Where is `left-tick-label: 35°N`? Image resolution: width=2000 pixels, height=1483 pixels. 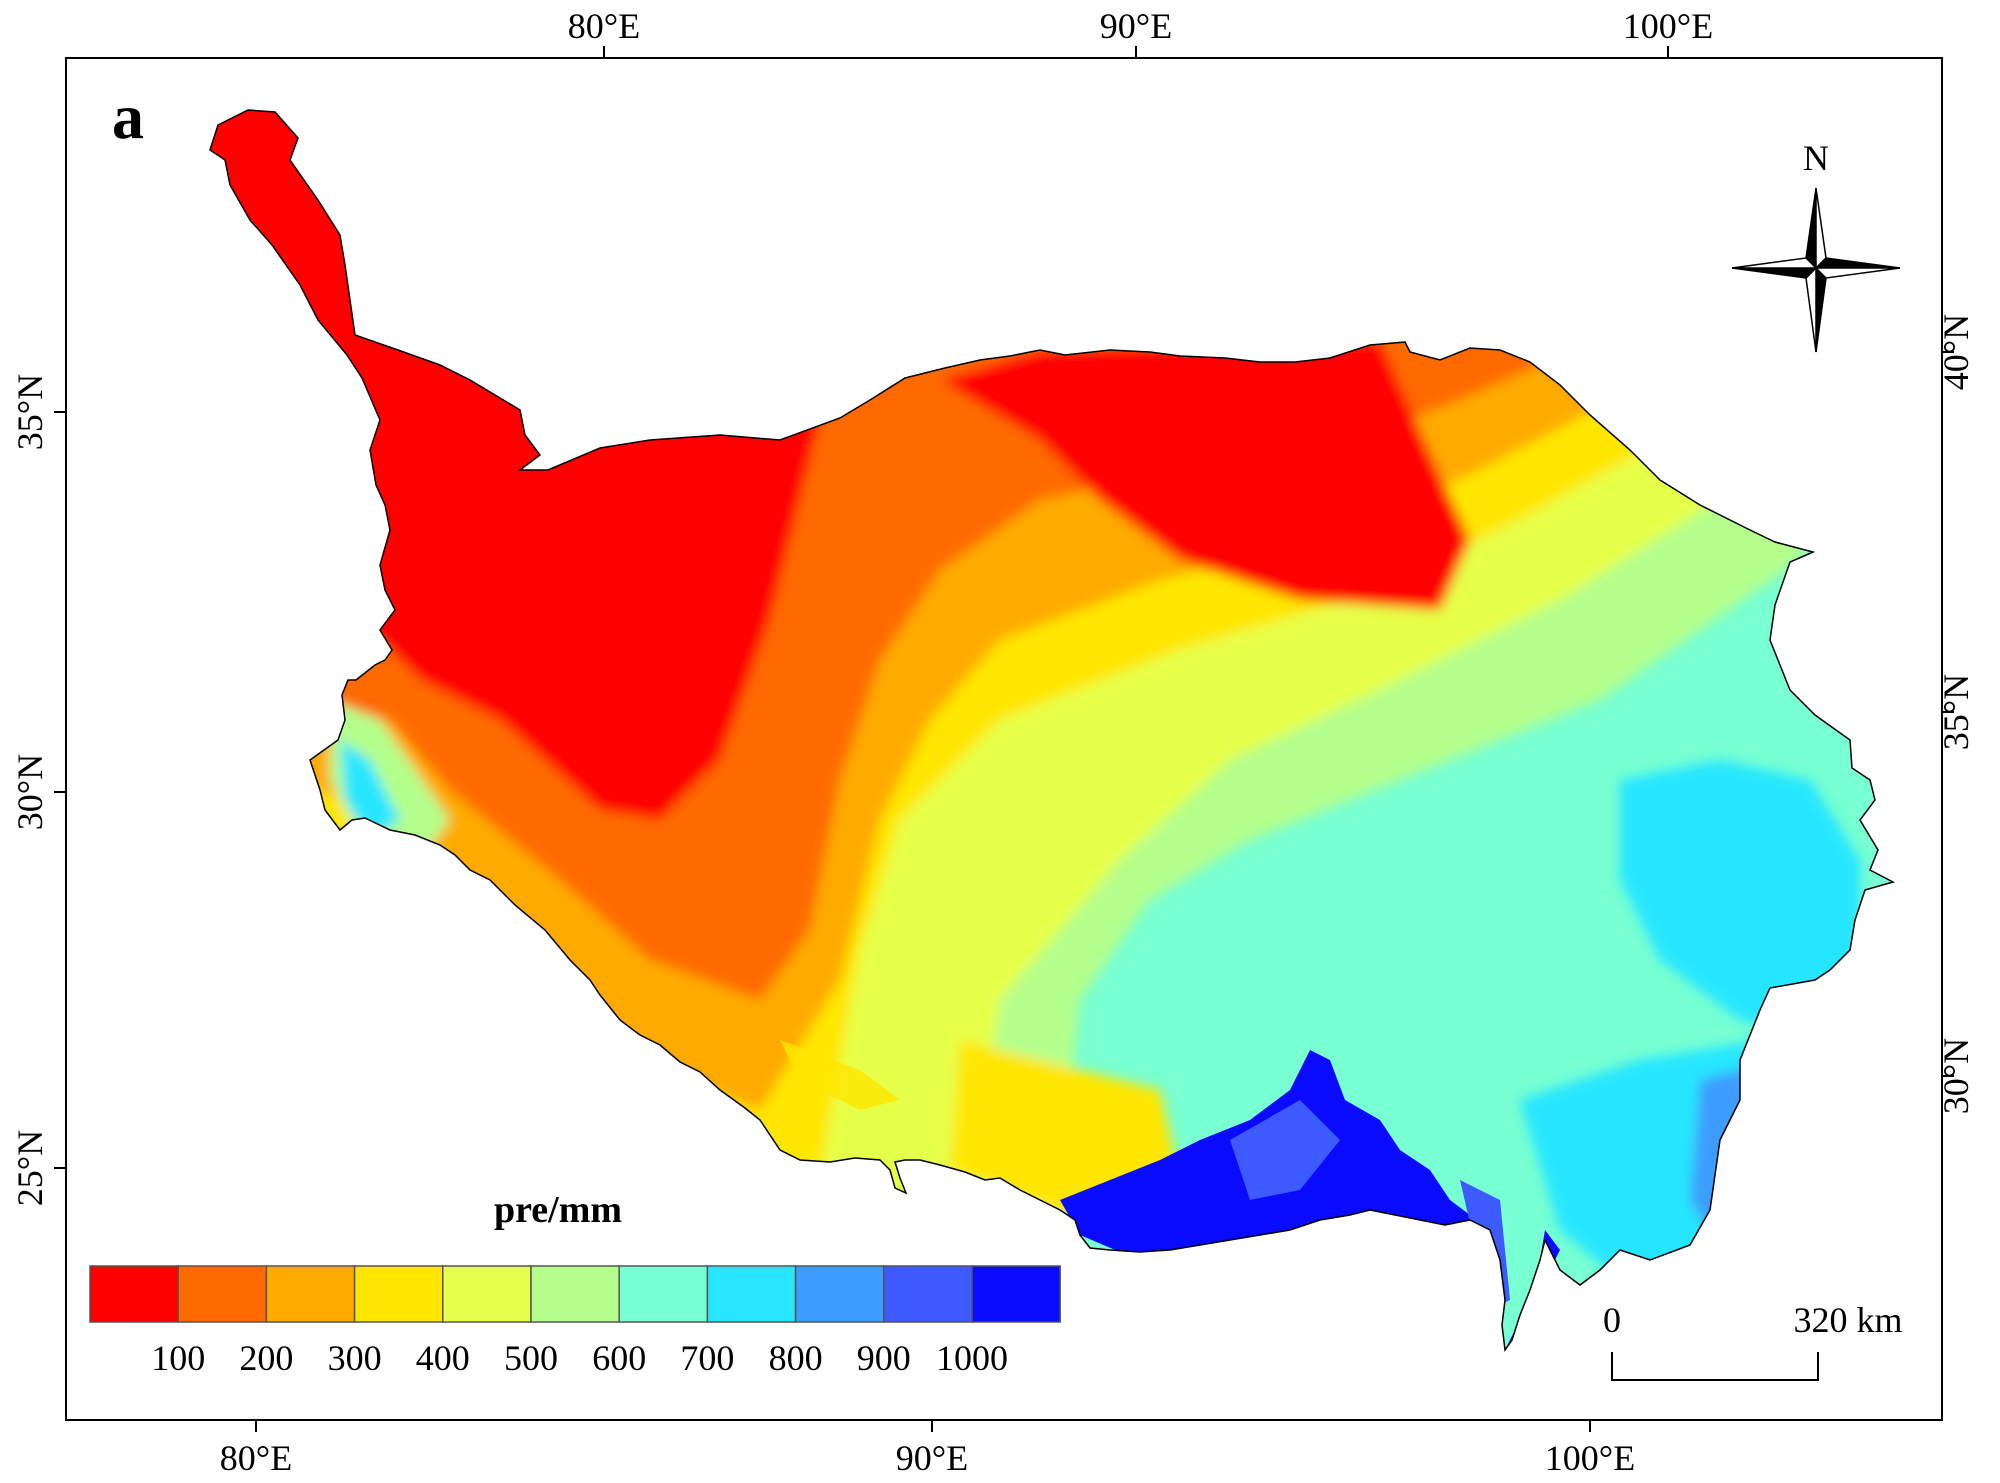 left-tick-label: 35°N is located at coordinates (30, 412).